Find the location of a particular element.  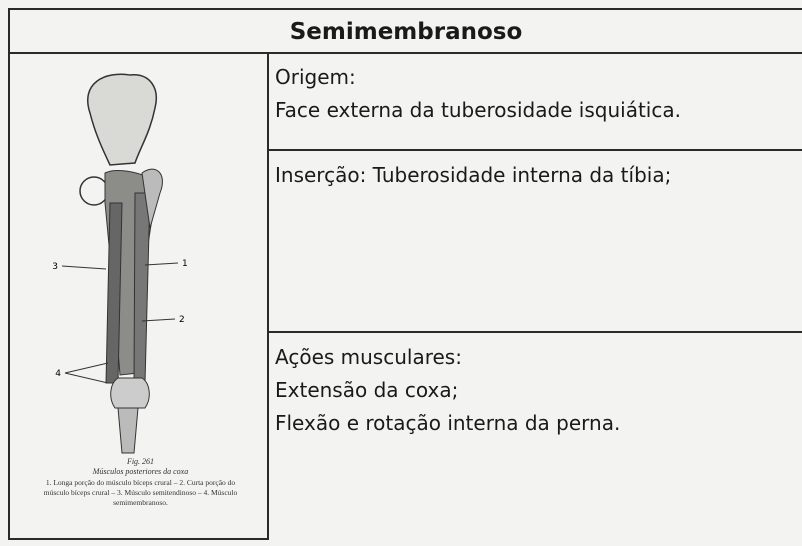

section-line: Origem: is located at coordinates (315, 77).